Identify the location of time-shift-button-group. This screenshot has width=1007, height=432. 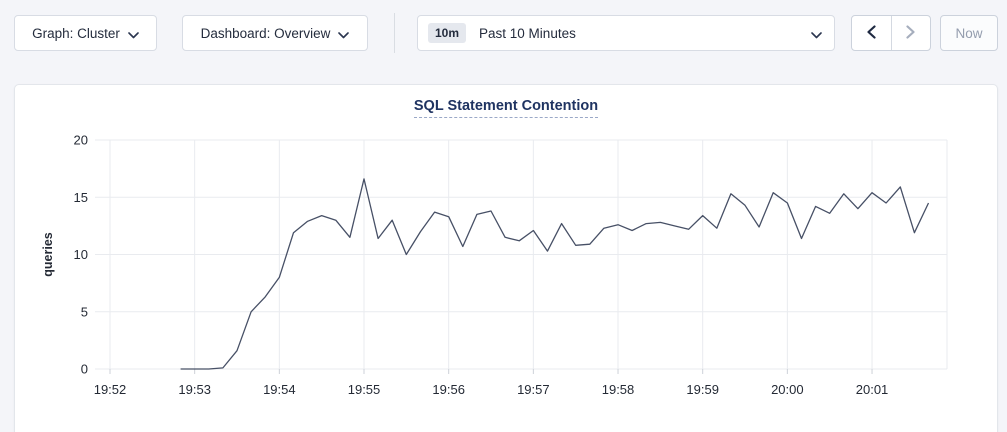
(891, 33).